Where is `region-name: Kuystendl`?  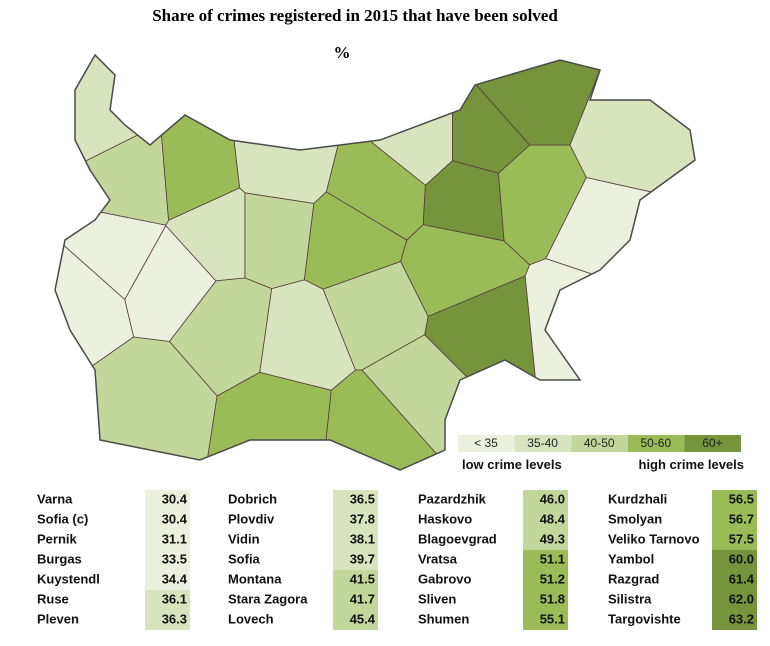 region-name: Kuystendl is located at coordinates (68, 578).